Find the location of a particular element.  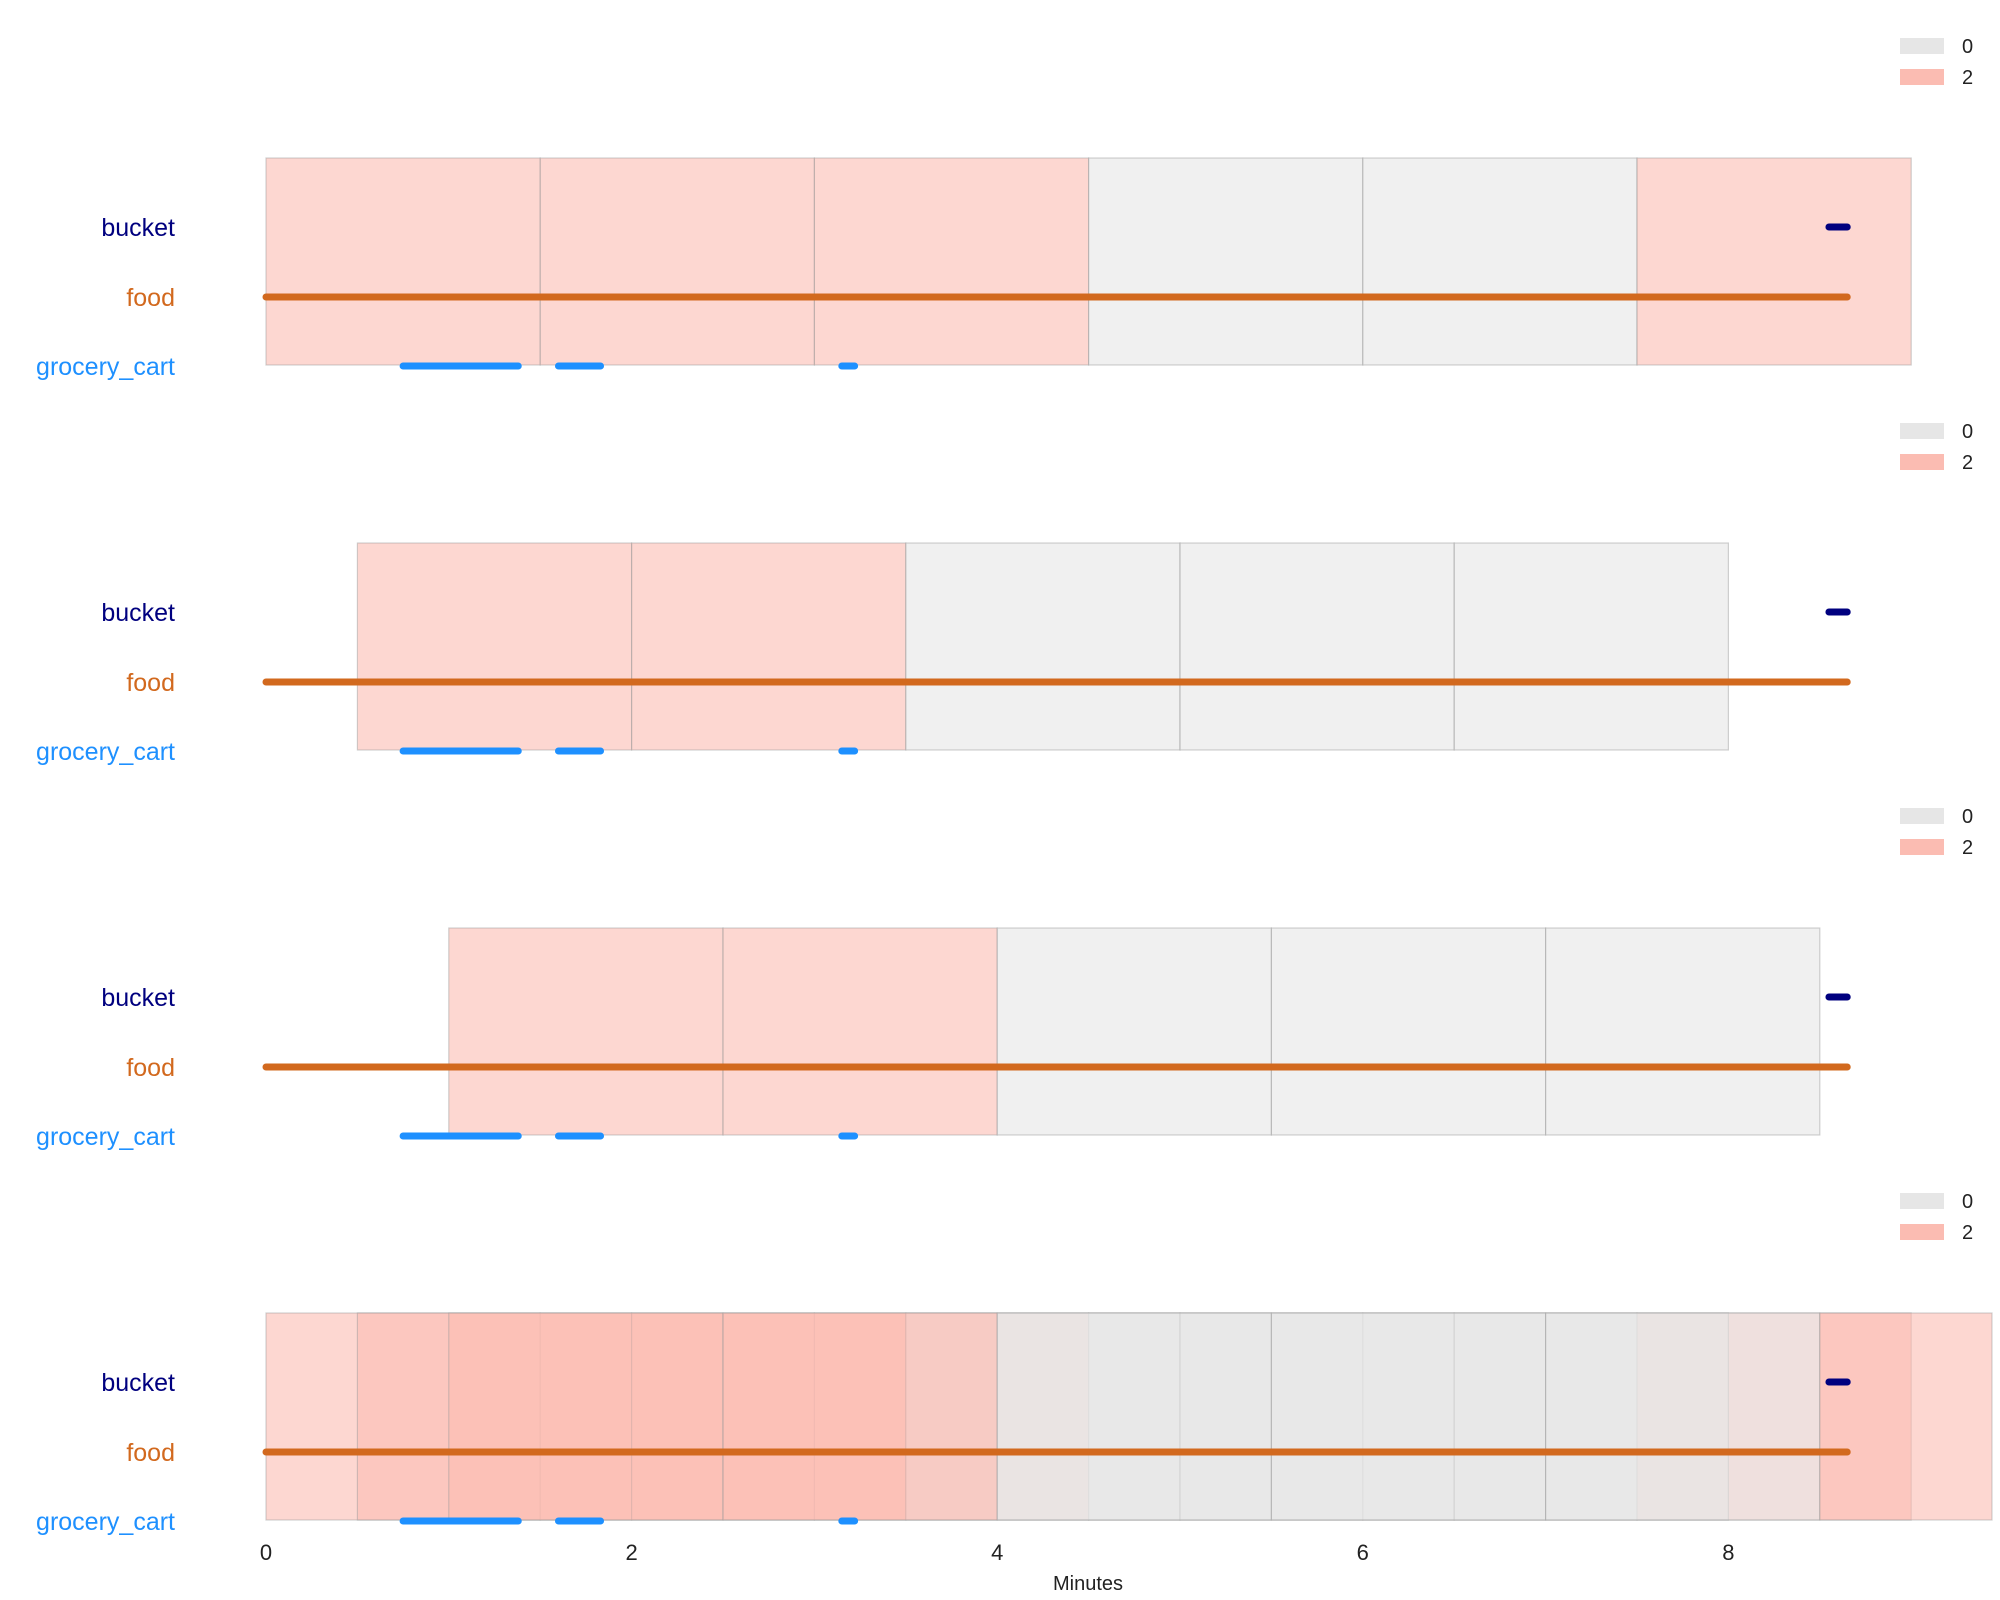

x-tick-label: 8 is located at coordinates (1728, 1552).